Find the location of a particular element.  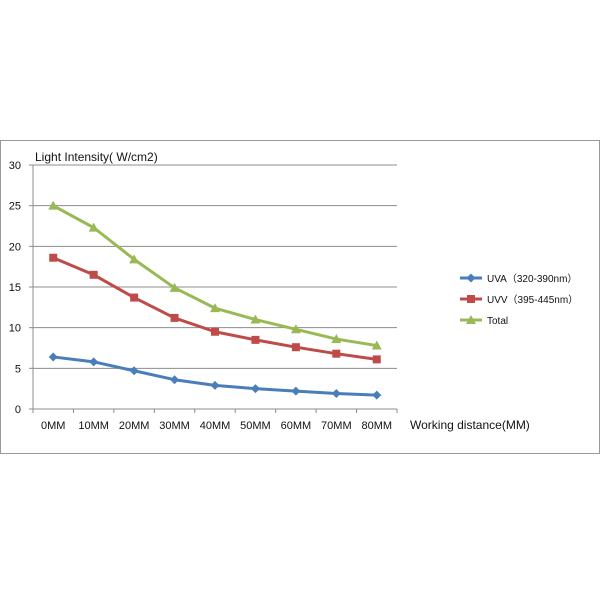

legend-item: UVA（320-390nm） is located at coordinates (518, 279).